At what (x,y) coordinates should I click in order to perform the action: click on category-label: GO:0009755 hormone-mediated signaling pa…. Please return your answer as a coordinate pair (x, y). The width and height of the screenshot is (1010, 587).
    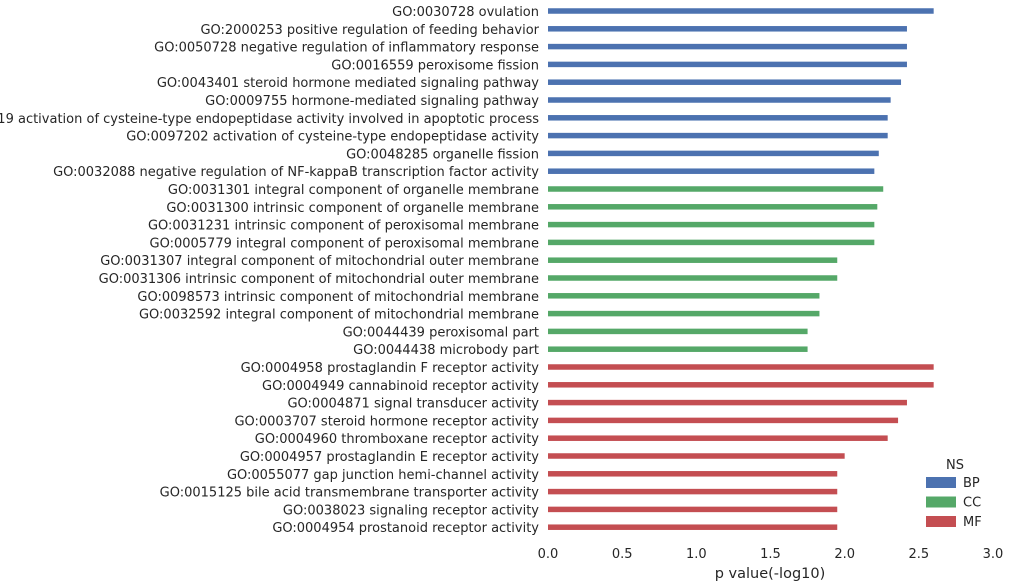
    Looking at the image, I should click on (372, 101).